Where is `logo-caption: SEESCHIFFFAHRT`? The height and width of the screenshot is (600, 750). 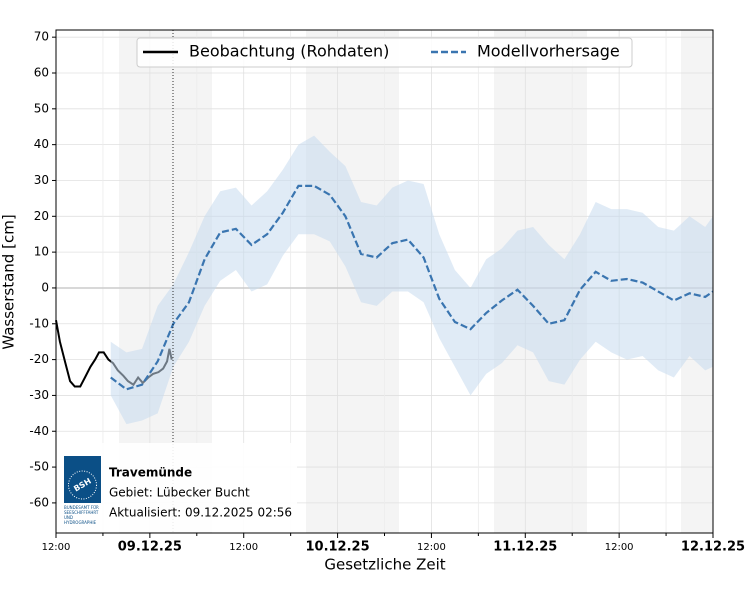 logo-caption: SEESCHIFFFAHRT is located at coordinates (81, 512).